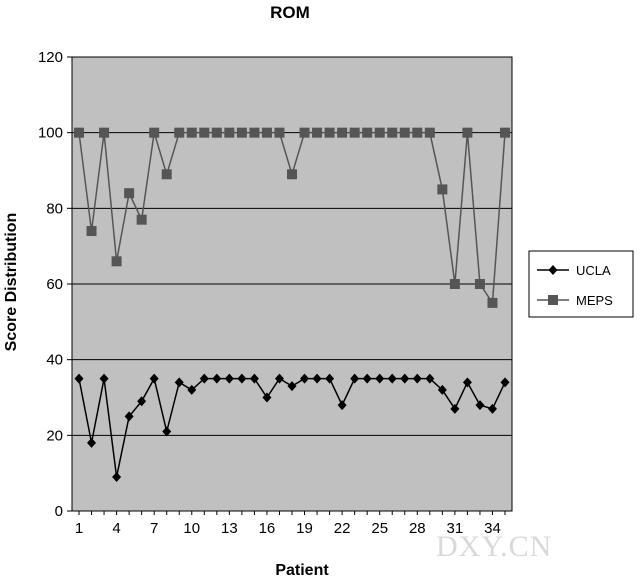  What do you see at coordinates (290, 12) in the screenshot?
I see `chart-title: ROM` at bounding box center [290, 12].